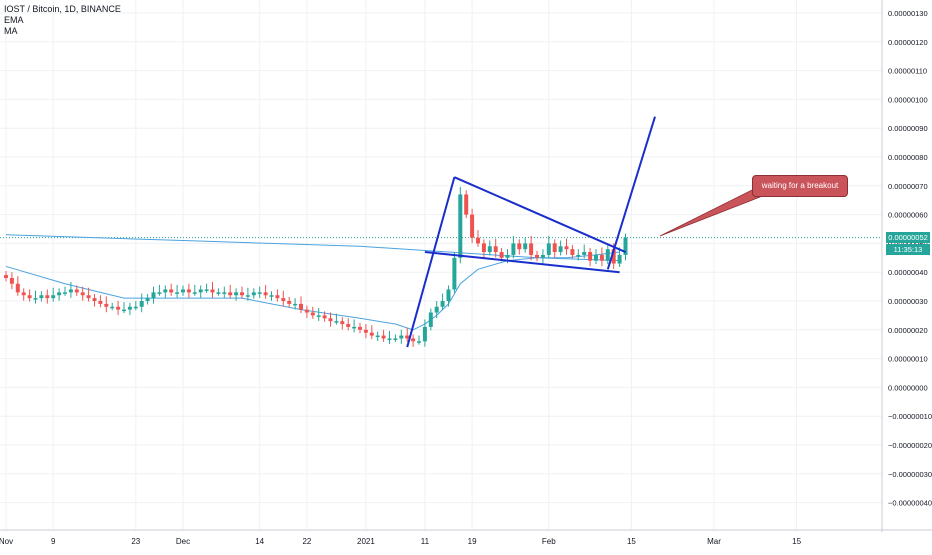 The height and width of the screenshot is (555, 932). What do you see at coordinates (62, 9) in the screenshot?
I see `symbol-title: IOST / Bitcoin, 1D, BINANCE` at bounding box center [62, 9].